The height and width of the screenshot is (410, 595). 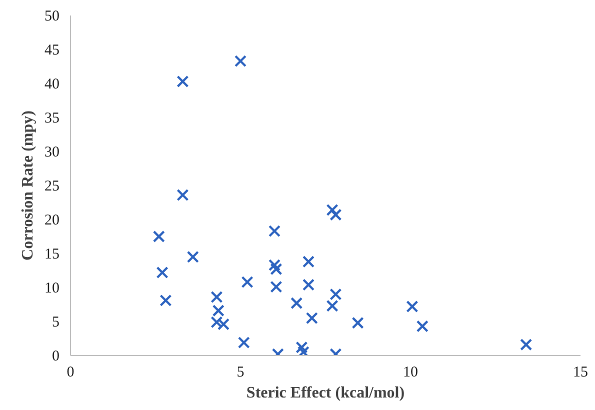 I want to click on x-tick-label: 5, so click(x=240, y=372).